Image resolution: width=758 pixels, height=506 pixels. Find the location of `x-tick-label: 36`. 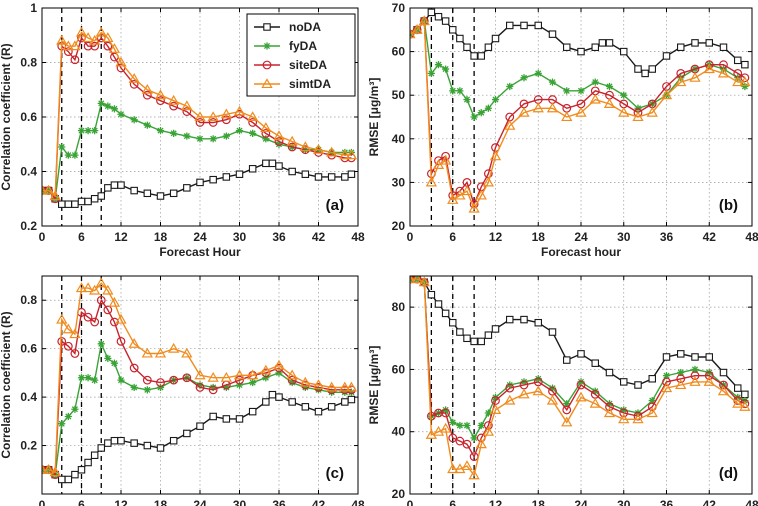

x-tick-label: 36 is located at coordinates (279, 237).